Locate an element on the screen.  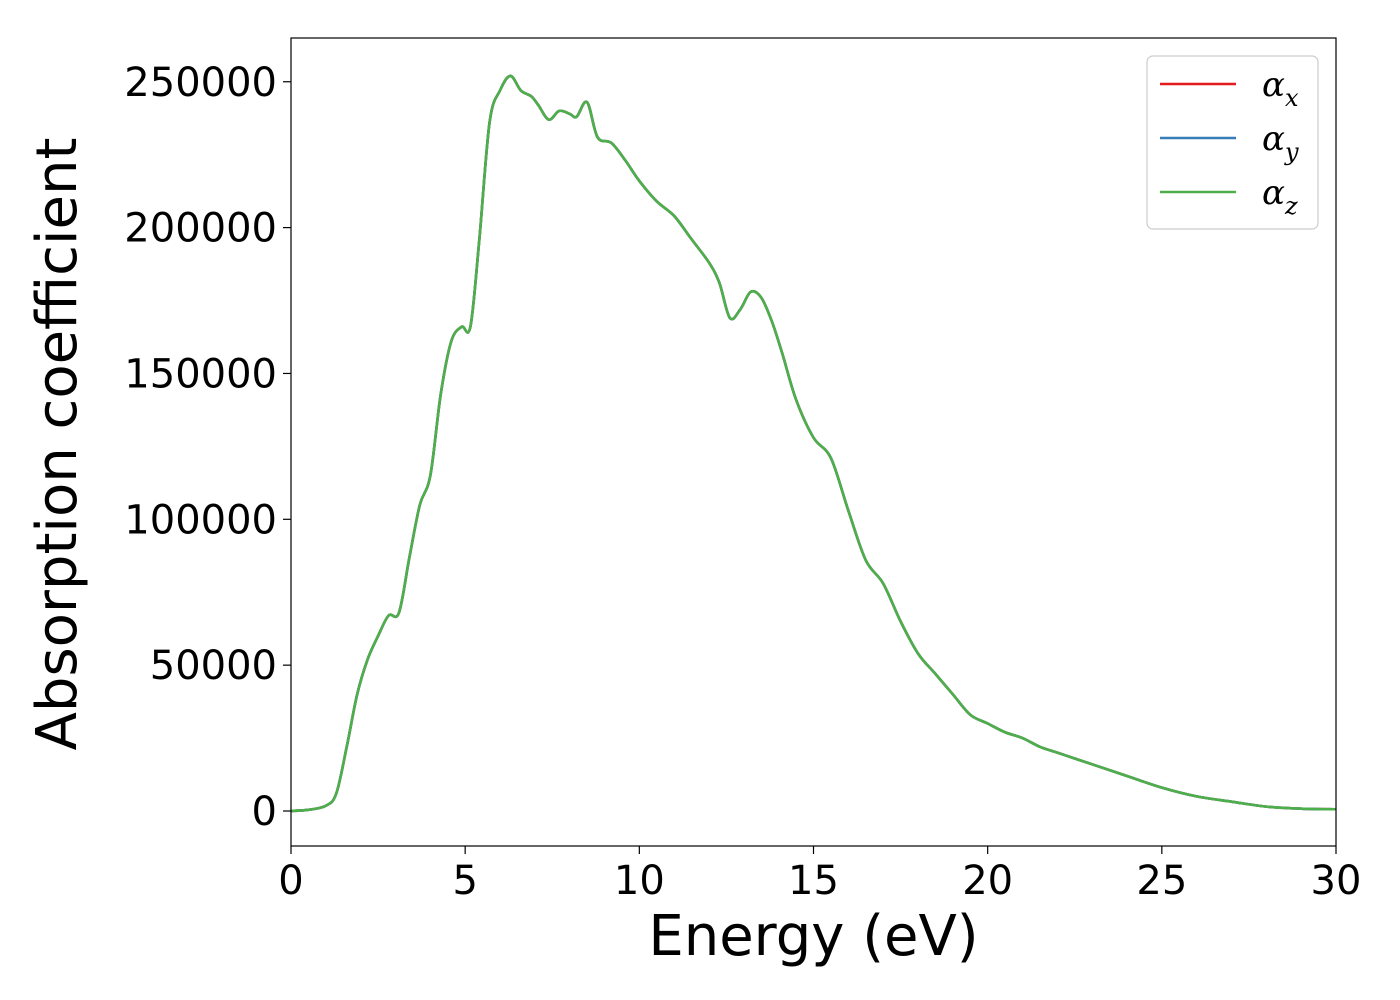
y-tick-label: 200000 is located at coordinates (200, 229).